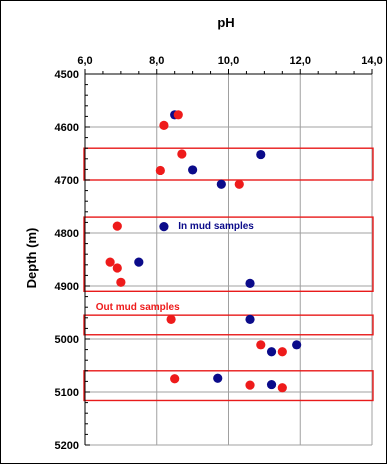 The height and width of the screenshot is (469, 387). Describe the element at coordinates (31, 258) in the screenshot. I see `y-axis-title: Depth (m)` at that location.